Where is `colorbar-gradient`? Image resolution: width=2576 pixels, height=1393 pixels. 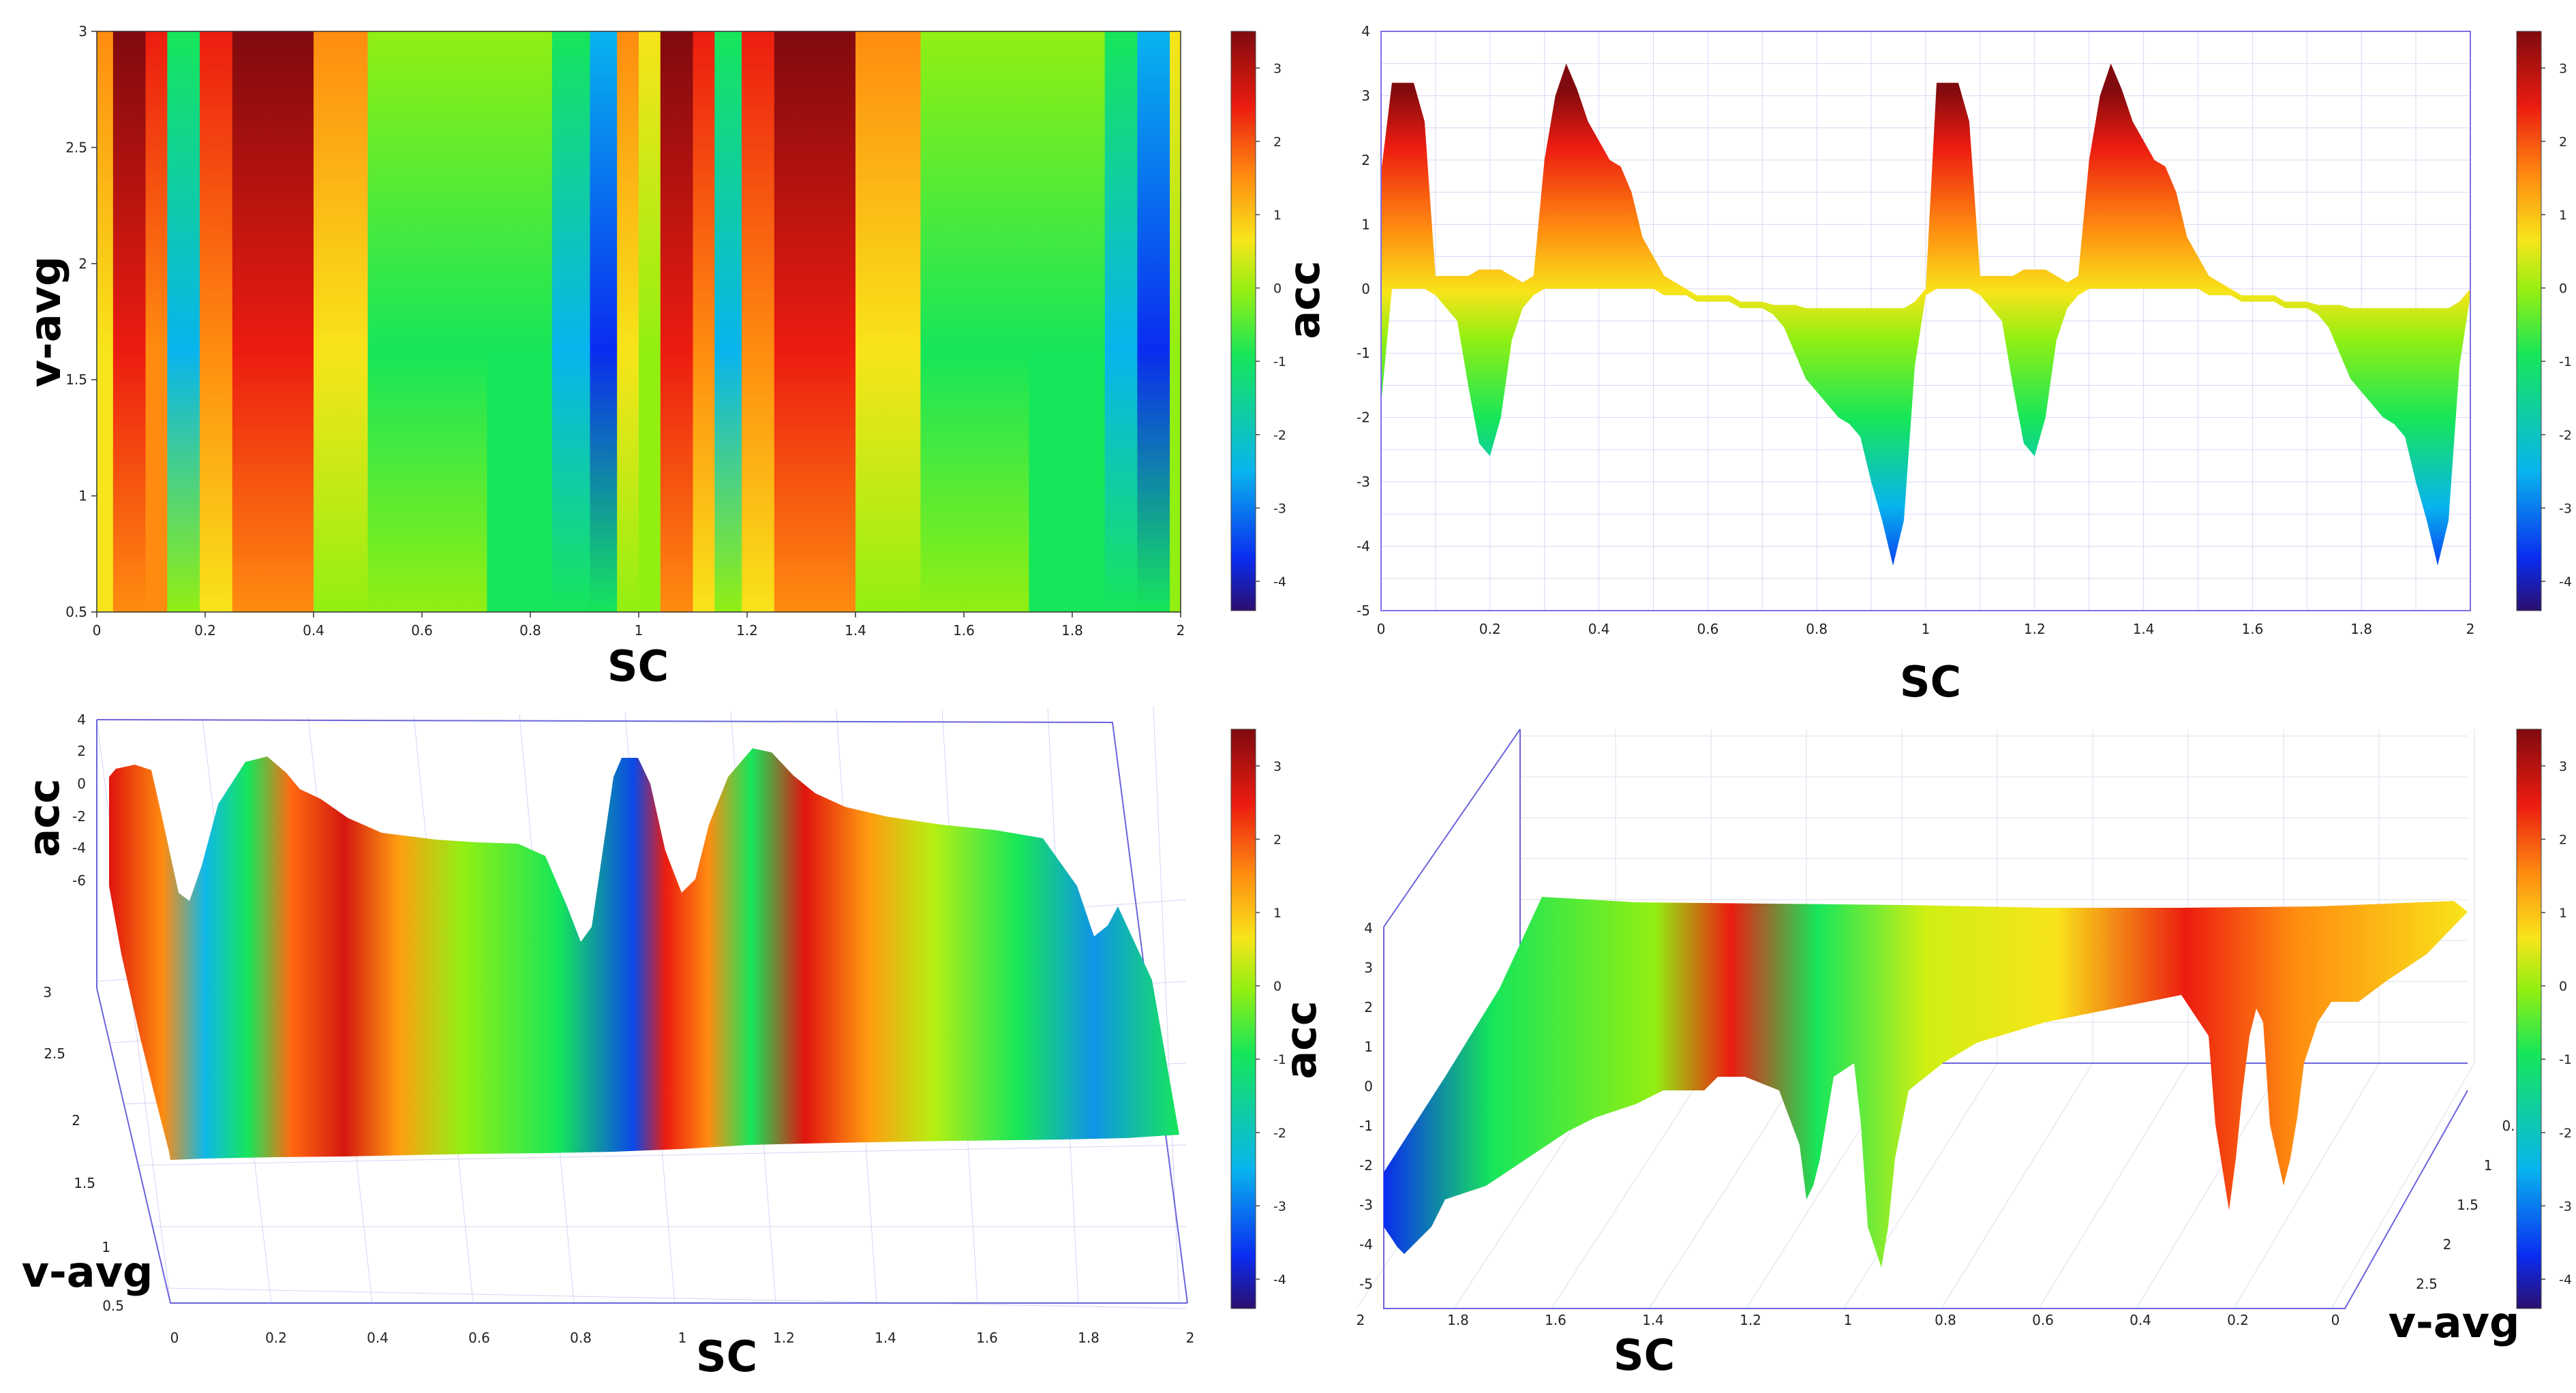 colorbar-gradient is located at coordinates (1243, 321).